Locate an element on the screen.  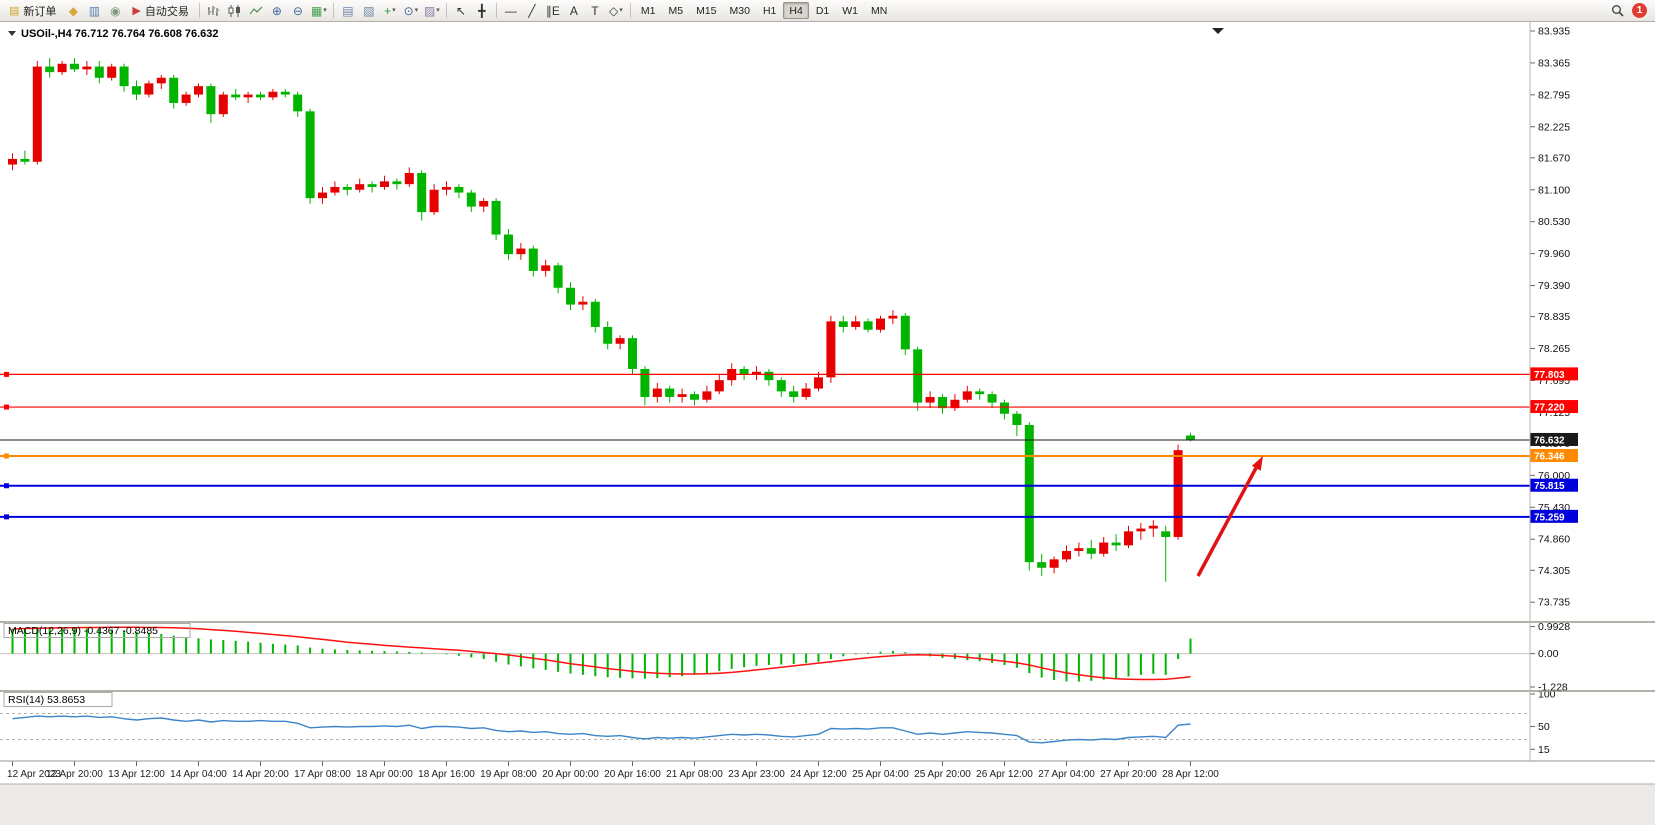
timeframe-h4: H4 is located at coordinates (796, 10).